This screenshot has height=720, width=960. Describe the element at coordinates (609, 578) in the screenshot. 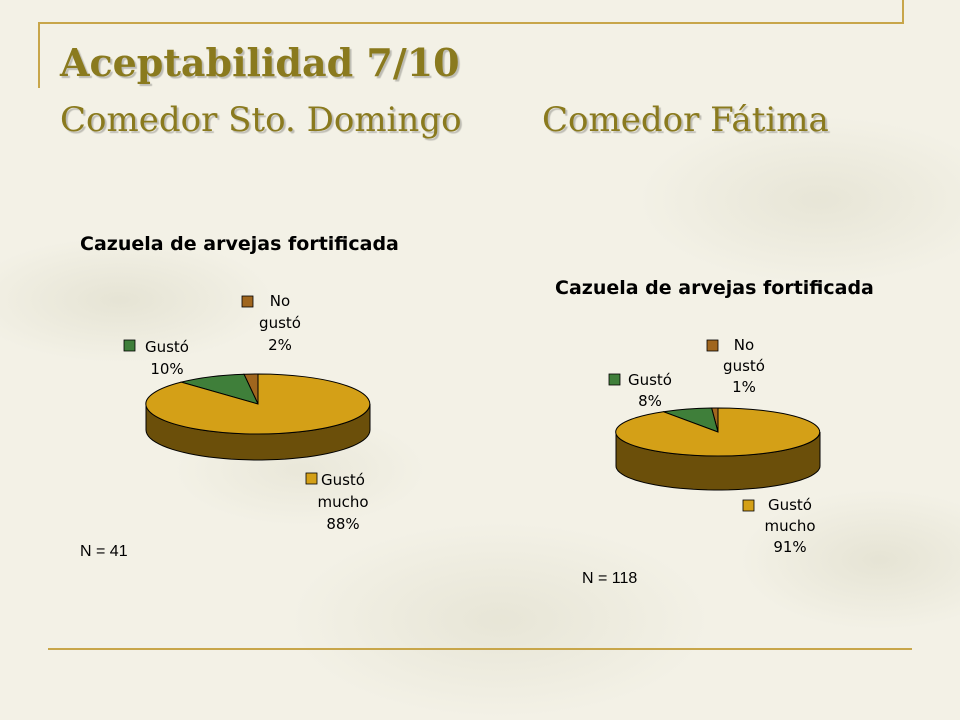

I see `sample-size-label: N = 118` at that location.